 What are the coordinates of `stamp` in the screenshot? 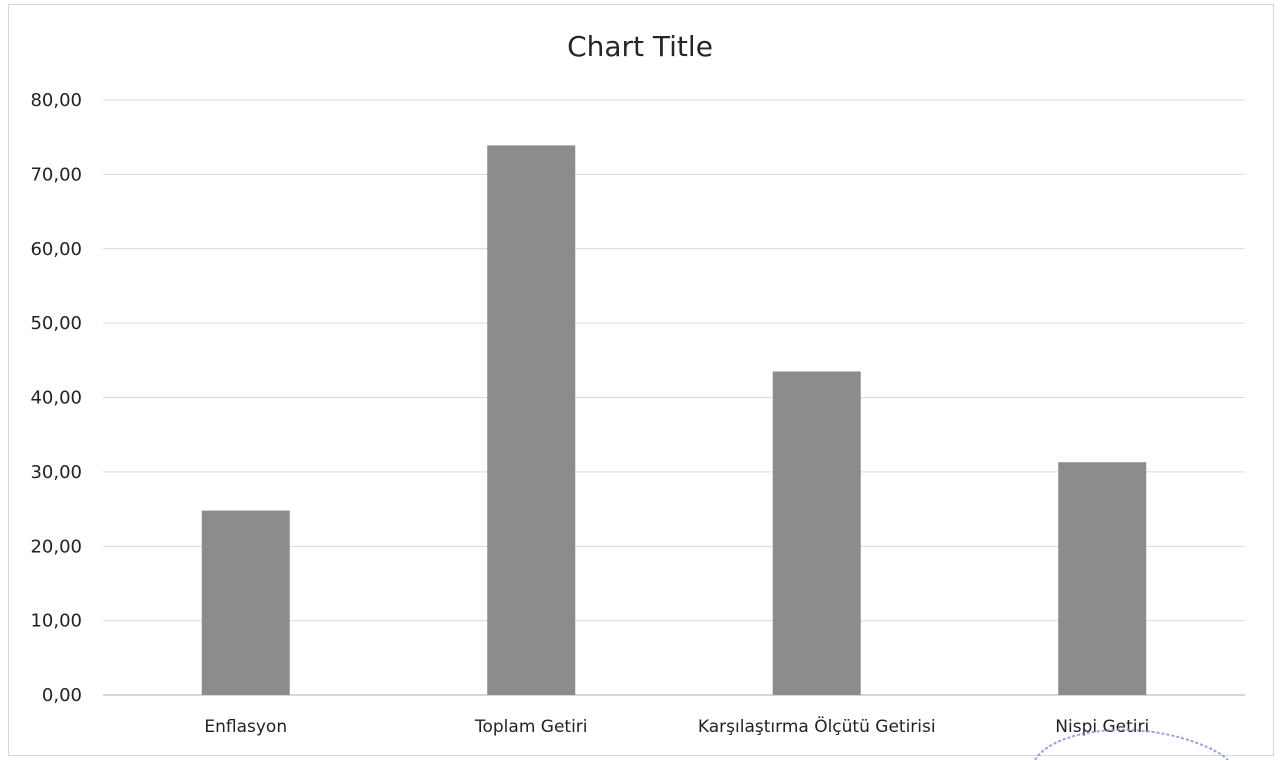 It's located at (1131, 744).